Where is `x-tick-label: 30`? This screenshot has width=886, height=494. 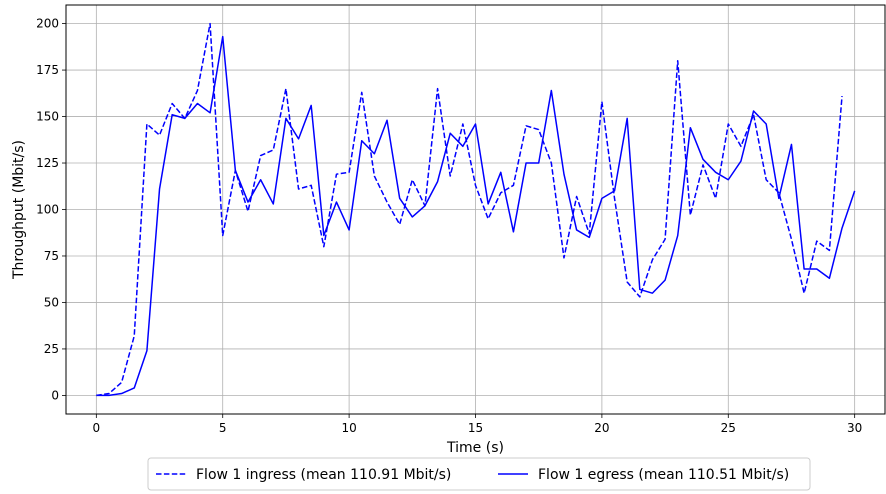
x-tick-label: 30 is located at coordinates (854, 428).